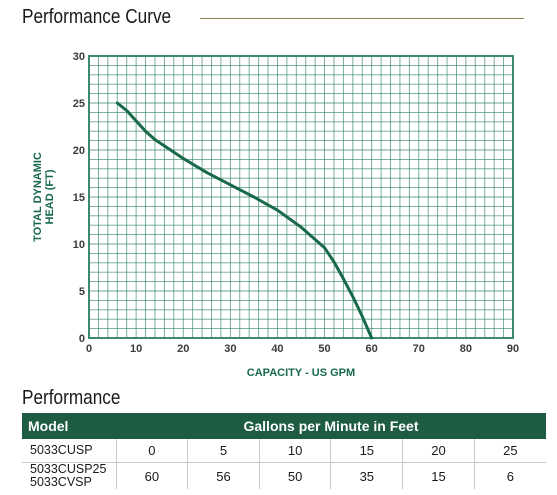  Describe the element at coordinates (69, 426) in the screenshot. I see `model-column-header: Model` at that location.